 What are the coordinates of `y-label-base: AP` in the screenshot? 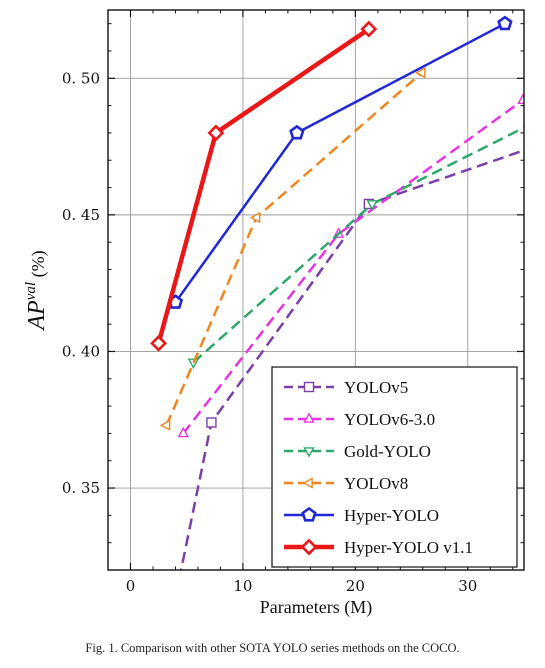 It's located at (37, 316).